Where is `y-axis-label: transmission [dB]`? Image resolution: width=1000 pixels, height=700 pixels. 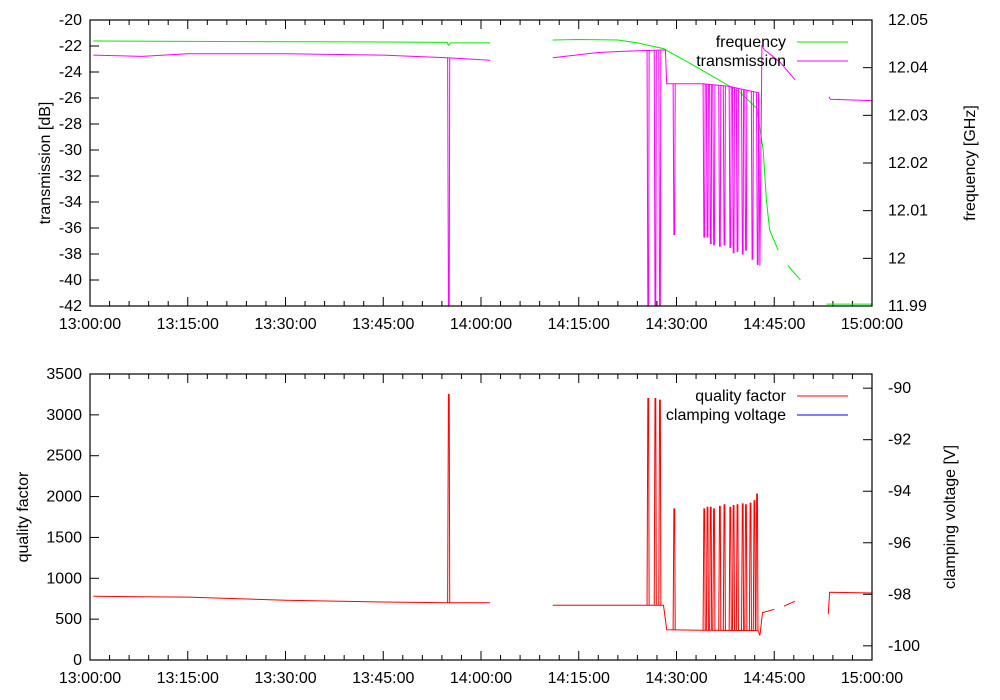
y-axis-label: transmission [dB] is located at coordinates (45, 163).